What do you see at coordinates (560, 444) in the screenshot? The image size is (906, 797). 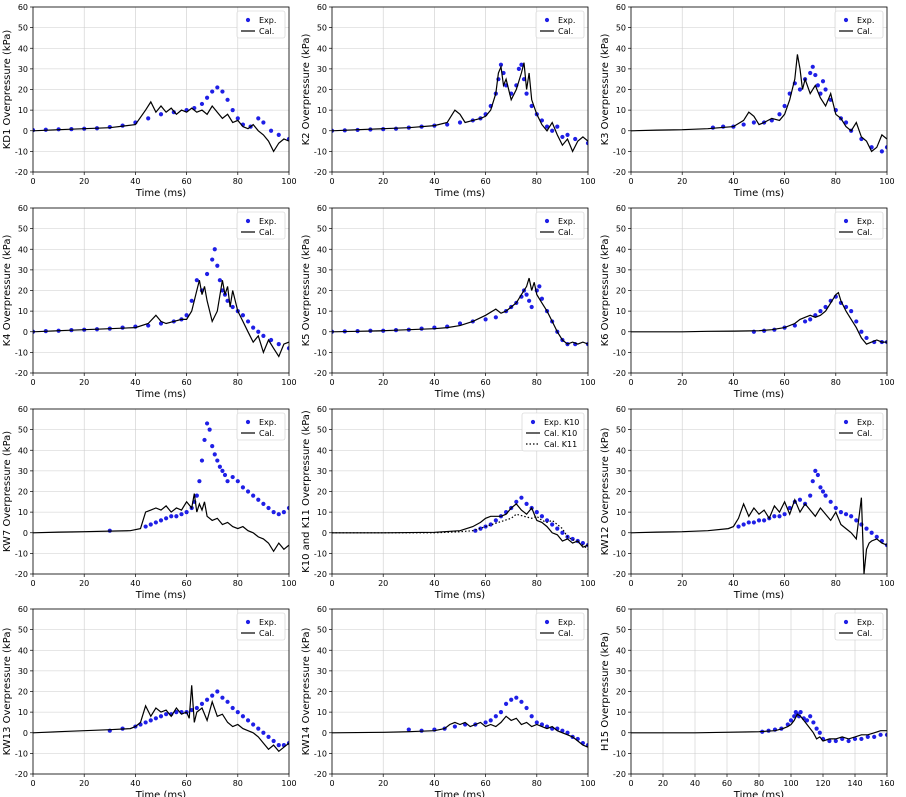 I see `legend-entry: Cal. K11` at bounding box center [560, 444].